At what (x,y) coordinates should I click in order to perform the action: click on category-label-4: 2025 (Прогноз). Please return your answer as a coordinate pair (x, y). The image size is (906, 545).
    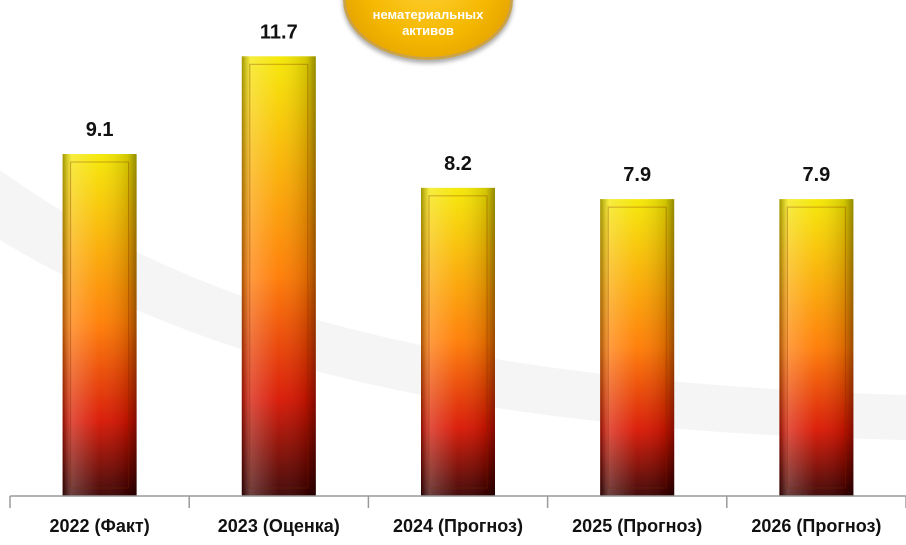
    Looking at the image, I should click on (637, 526).